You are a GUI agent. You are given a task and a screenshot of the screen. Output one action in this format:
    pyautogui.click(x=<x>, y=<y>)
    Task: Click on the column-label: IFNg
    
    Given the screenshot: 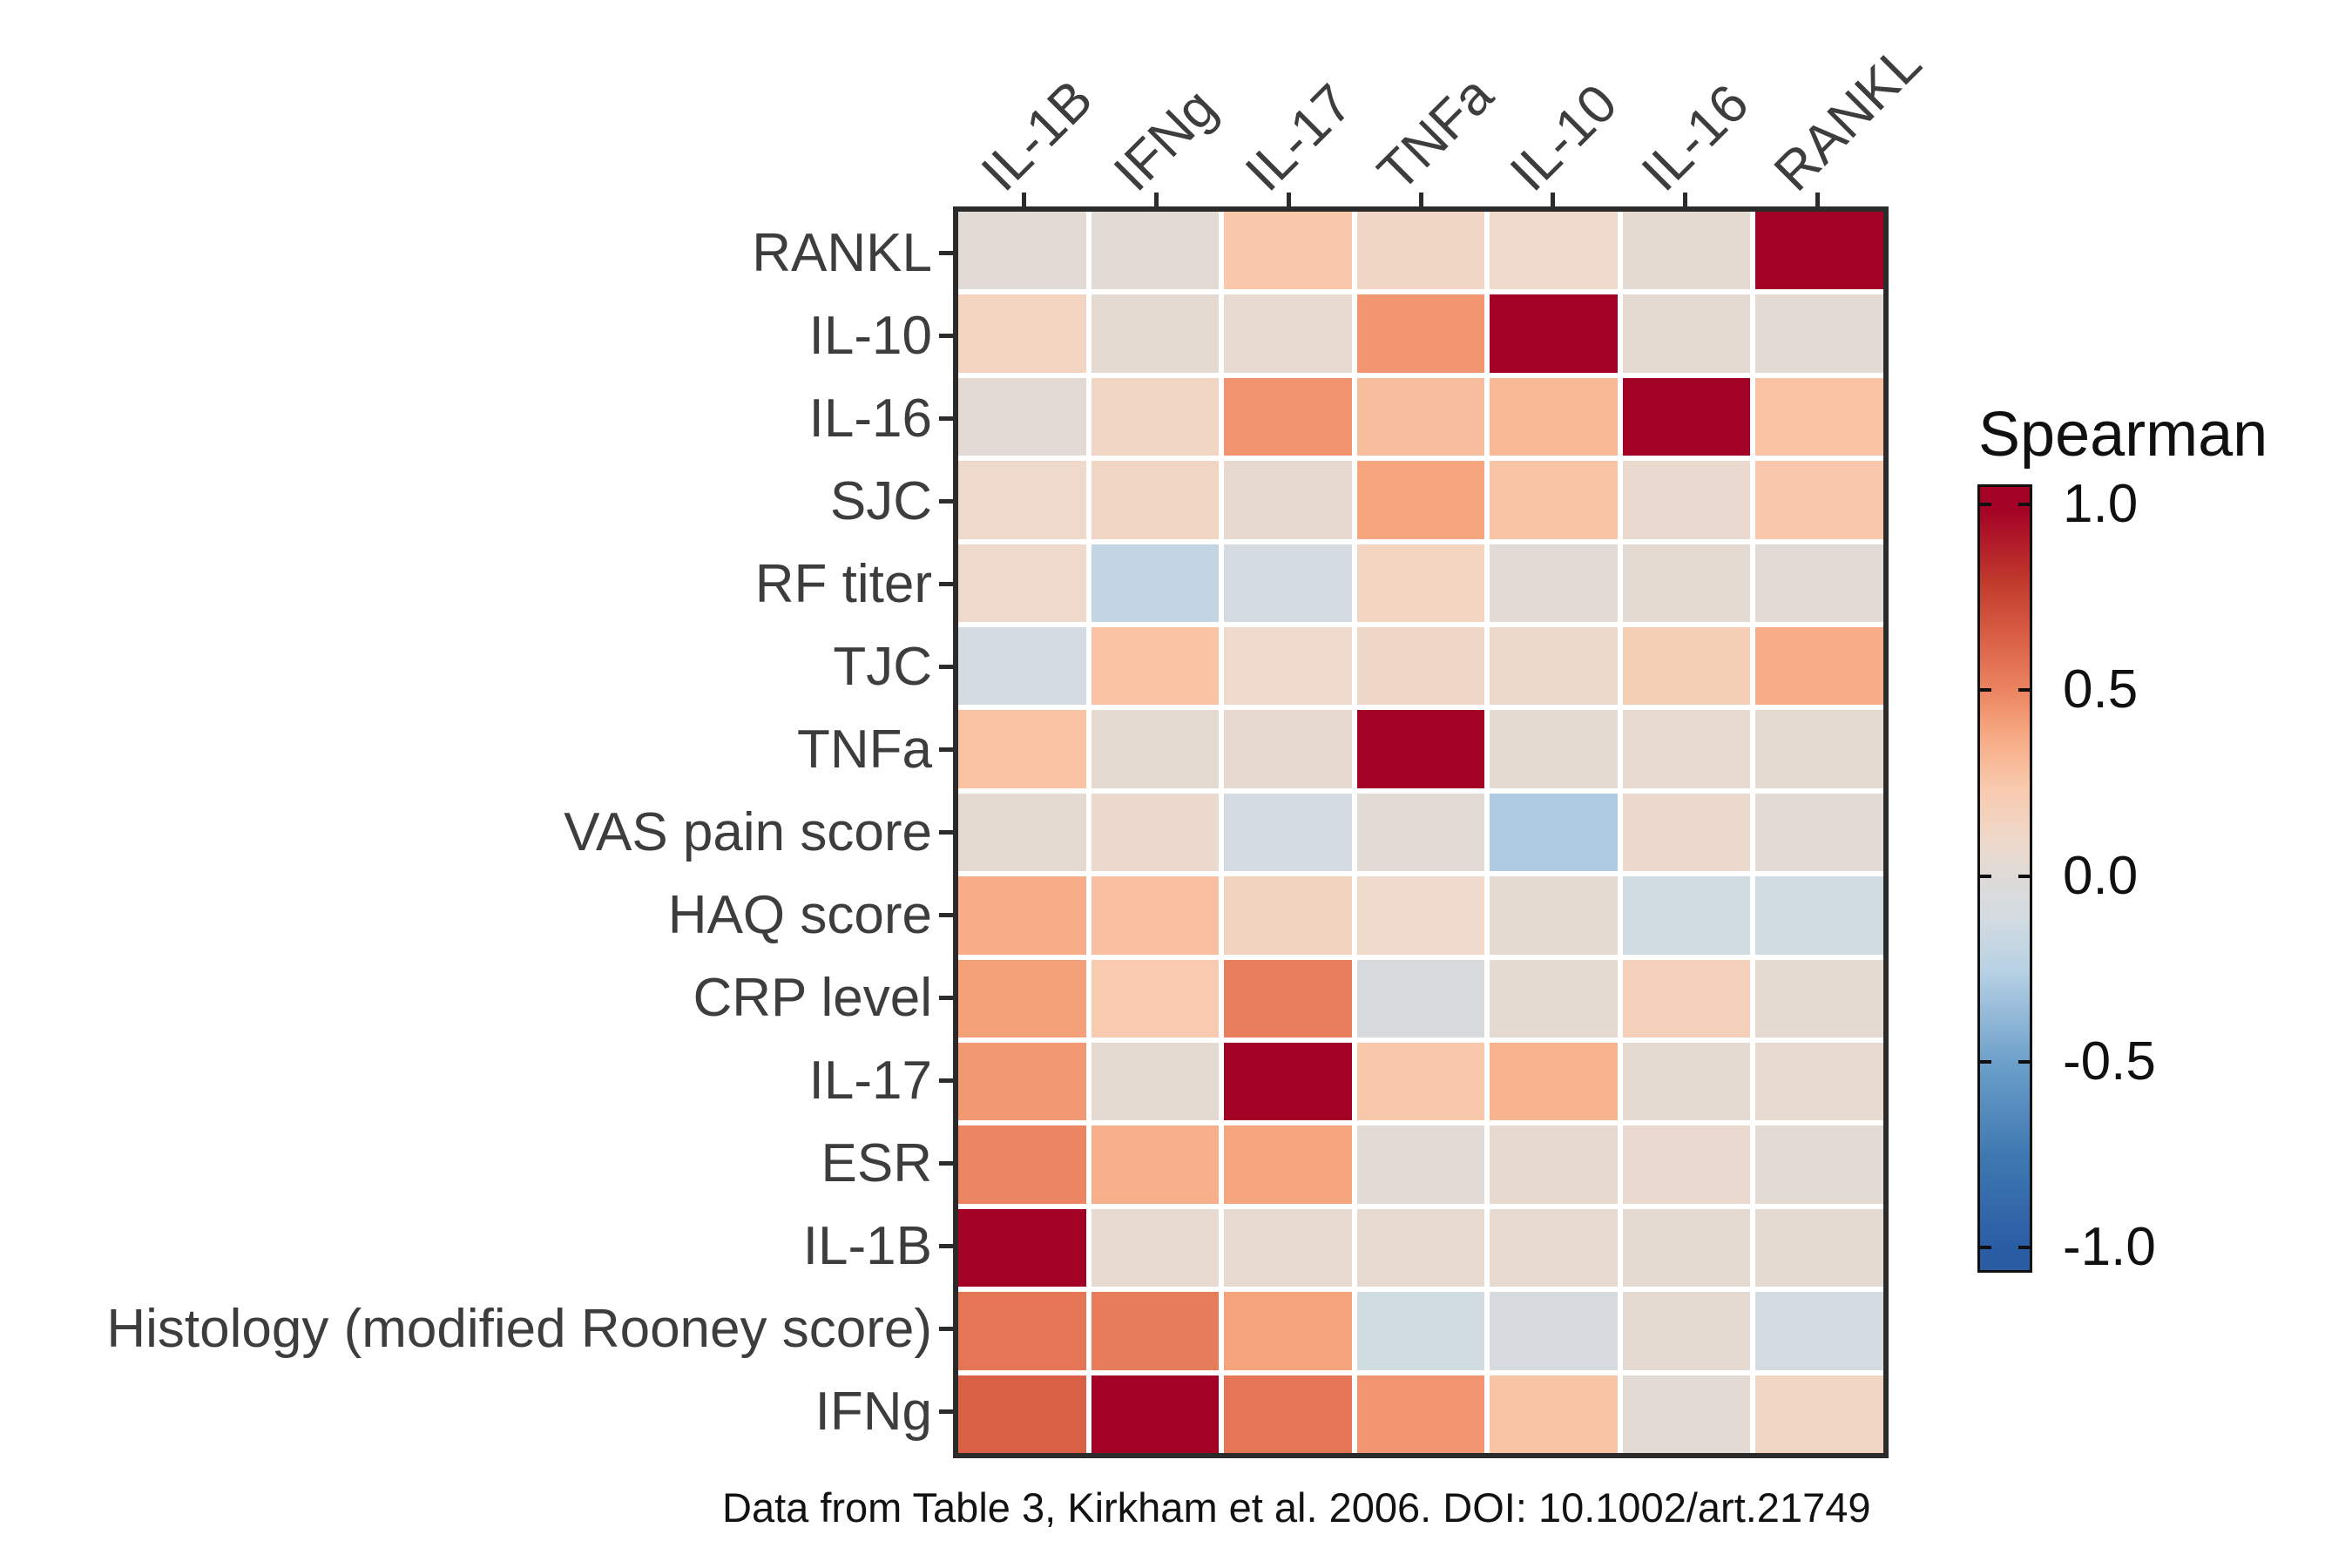 What is the action you would take?
    pyautogui.click(x=1165, y=140)
    